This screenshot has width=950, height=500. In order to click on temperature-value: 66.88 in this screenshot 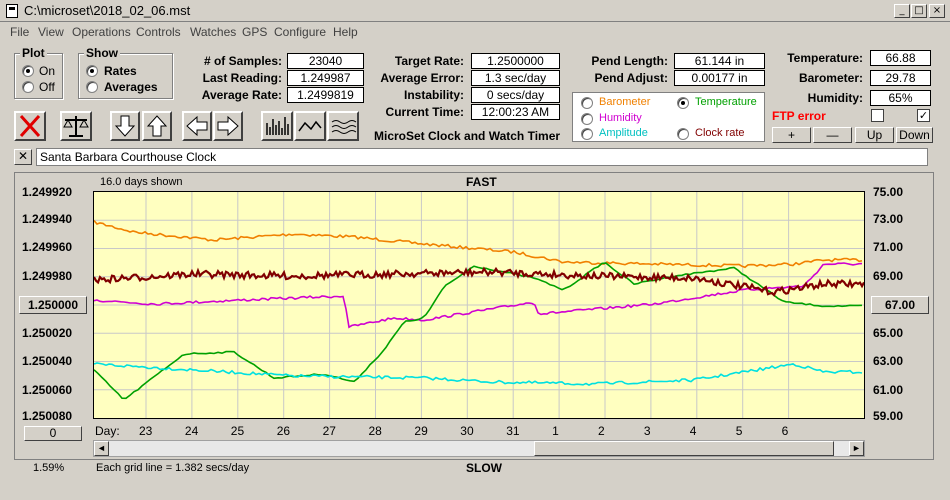, I will do `click(900, 58)`.